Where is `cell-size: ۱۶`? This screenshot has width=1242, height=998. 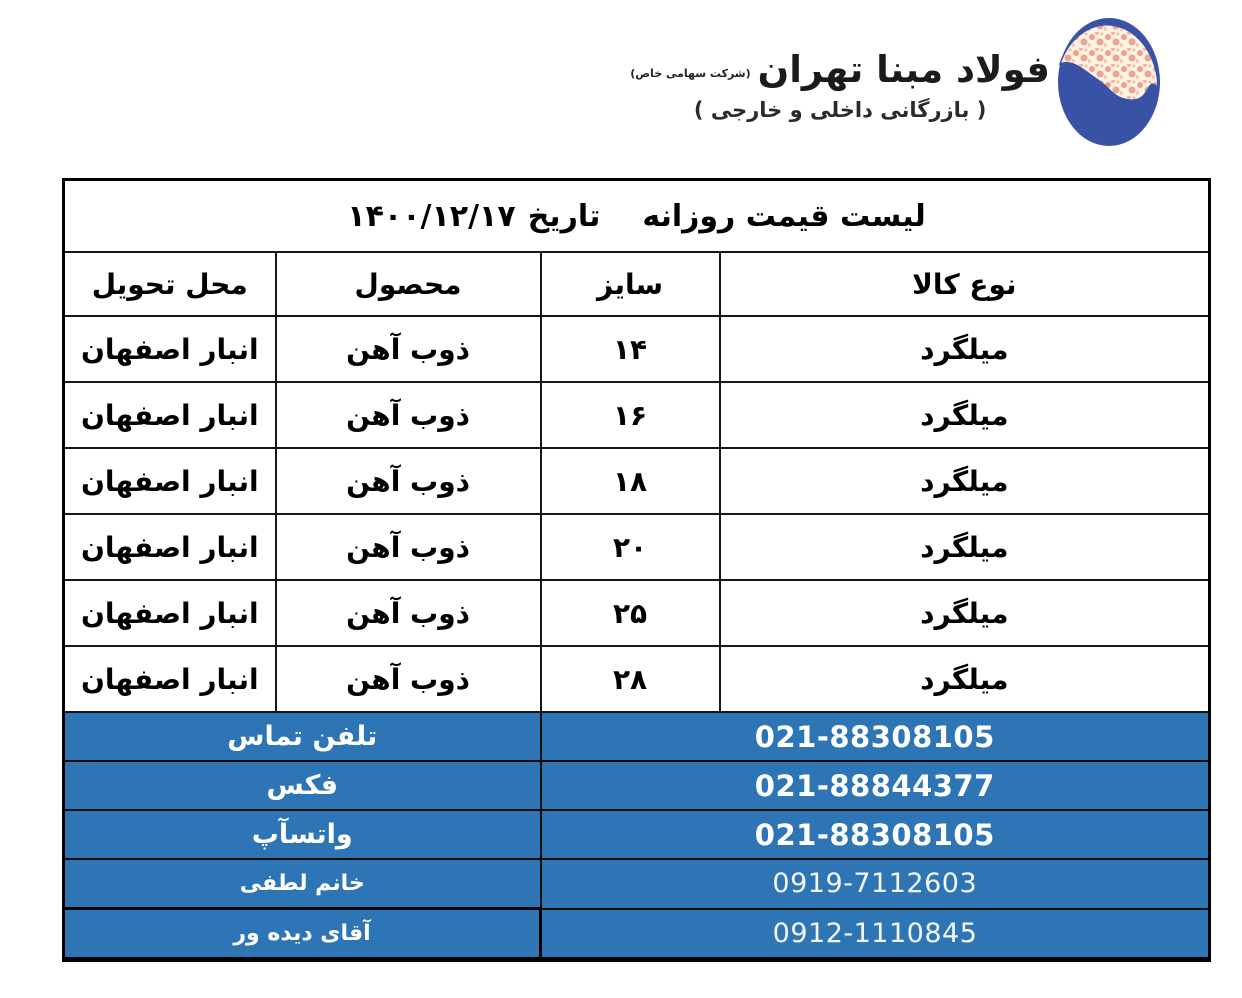
cell-size: ۱۶ is located at coordinates (630, 415).